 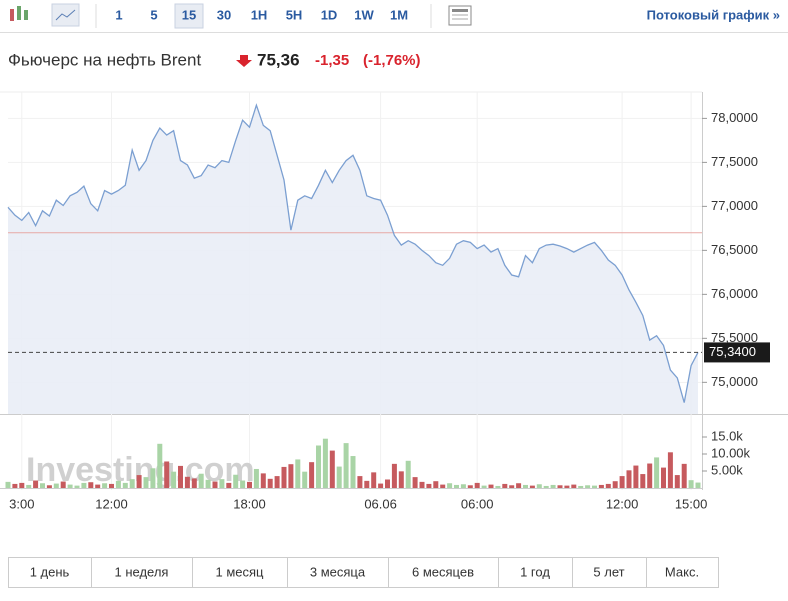 I want to click on area-icon, so click(x=65, y=15).